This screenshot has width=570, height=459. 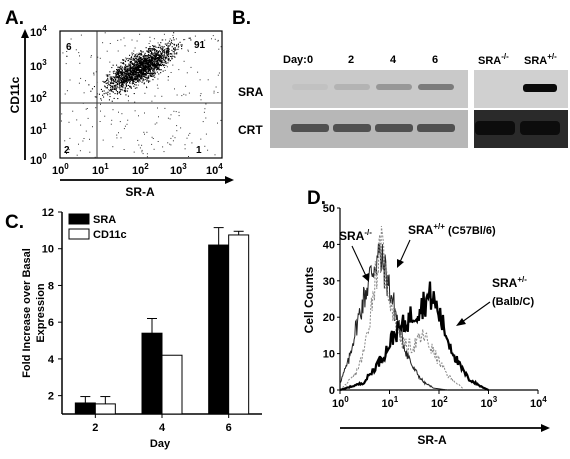 I want to click on arrow-sra-wt, so click(x=405, y=251).